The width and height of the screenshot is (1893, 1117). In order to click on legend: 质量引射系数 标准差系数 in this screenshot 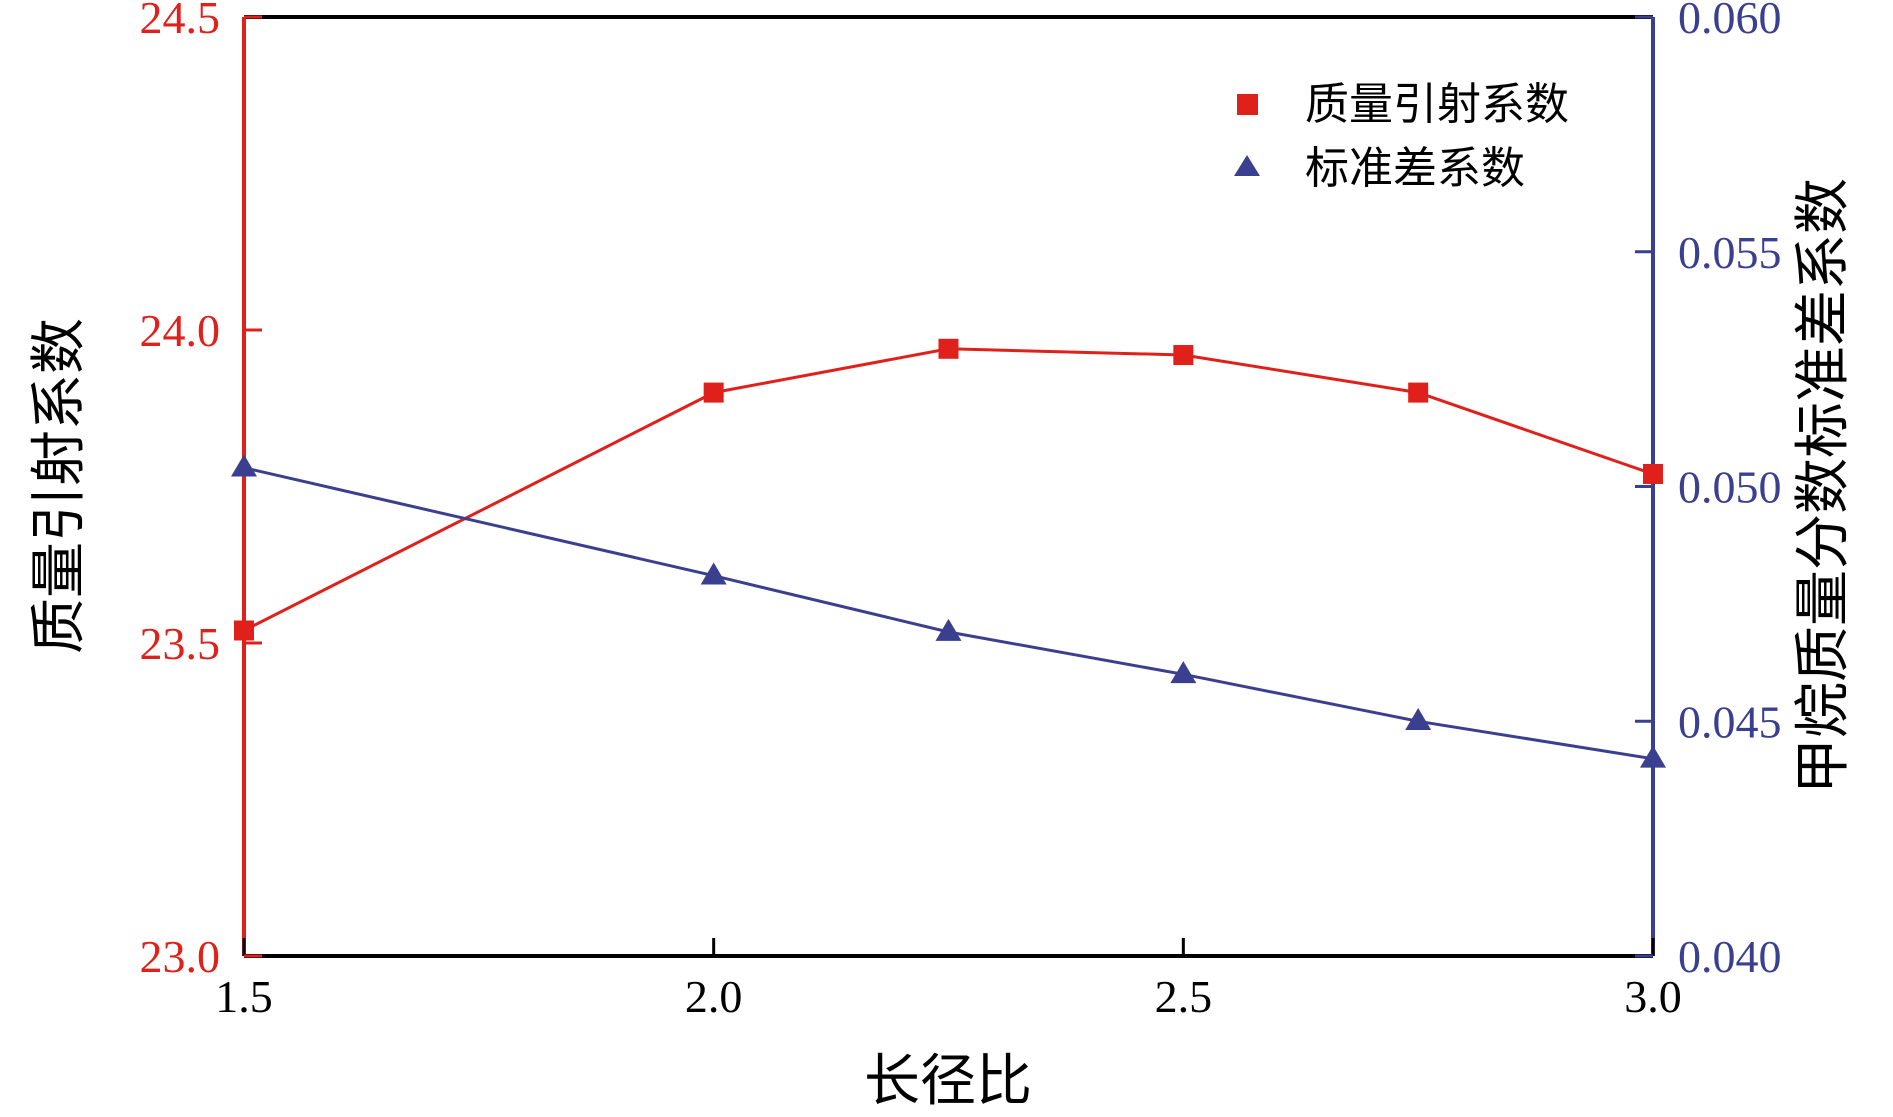, I will do `click(1401, 136)`.